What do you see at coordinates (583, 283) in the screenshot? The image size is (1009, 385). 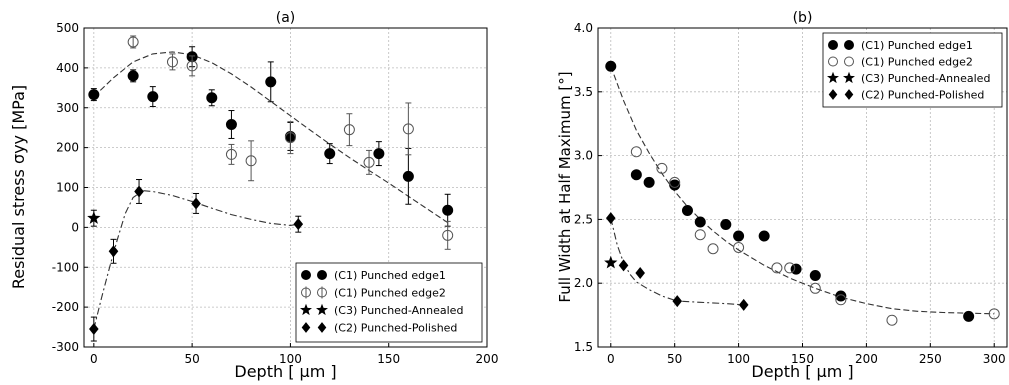 I see `y-tick-label: 2.0` at bounding box center [583, 283].